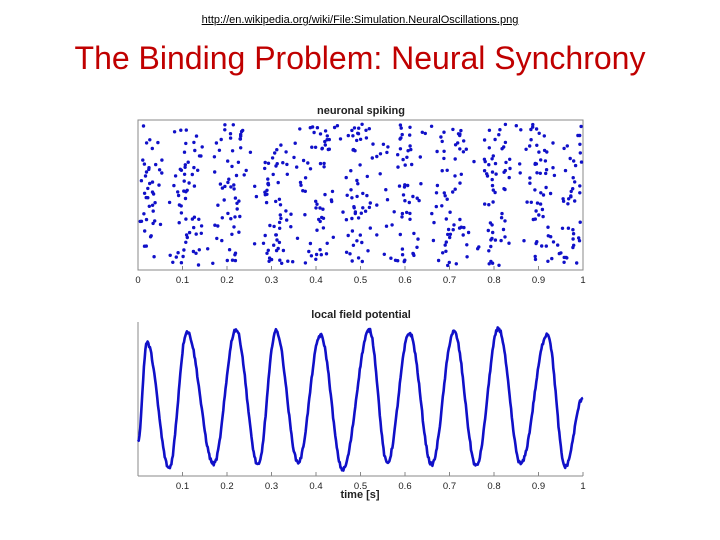 Image resolution: width=720 pixels, height=540 pixels. Describe the element at coordinates (226, 486) in the screenshot. I see `lfp-x-tick-label: 0.2` at that location.